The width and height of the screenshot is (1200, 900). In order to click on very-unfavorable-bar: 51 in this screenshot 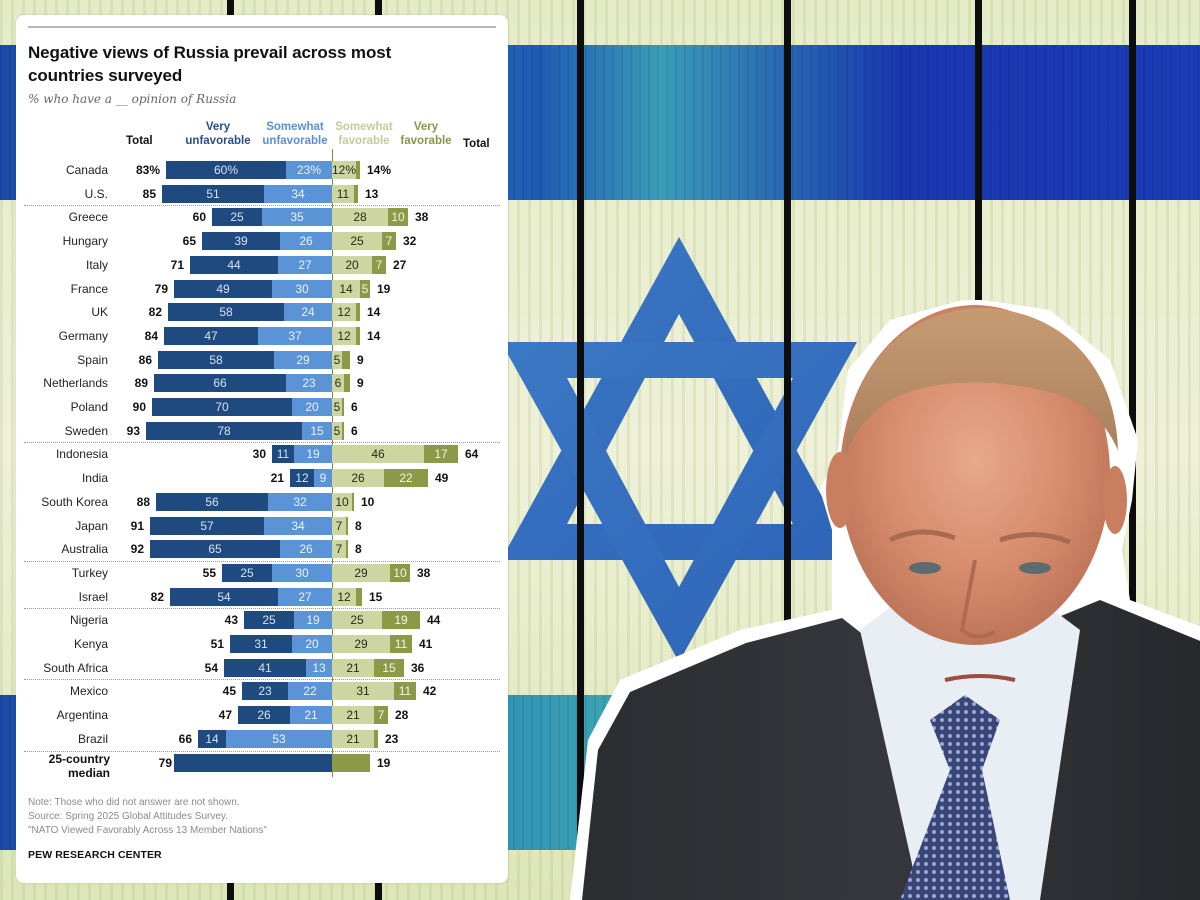, I will do `click(213, 193)`.